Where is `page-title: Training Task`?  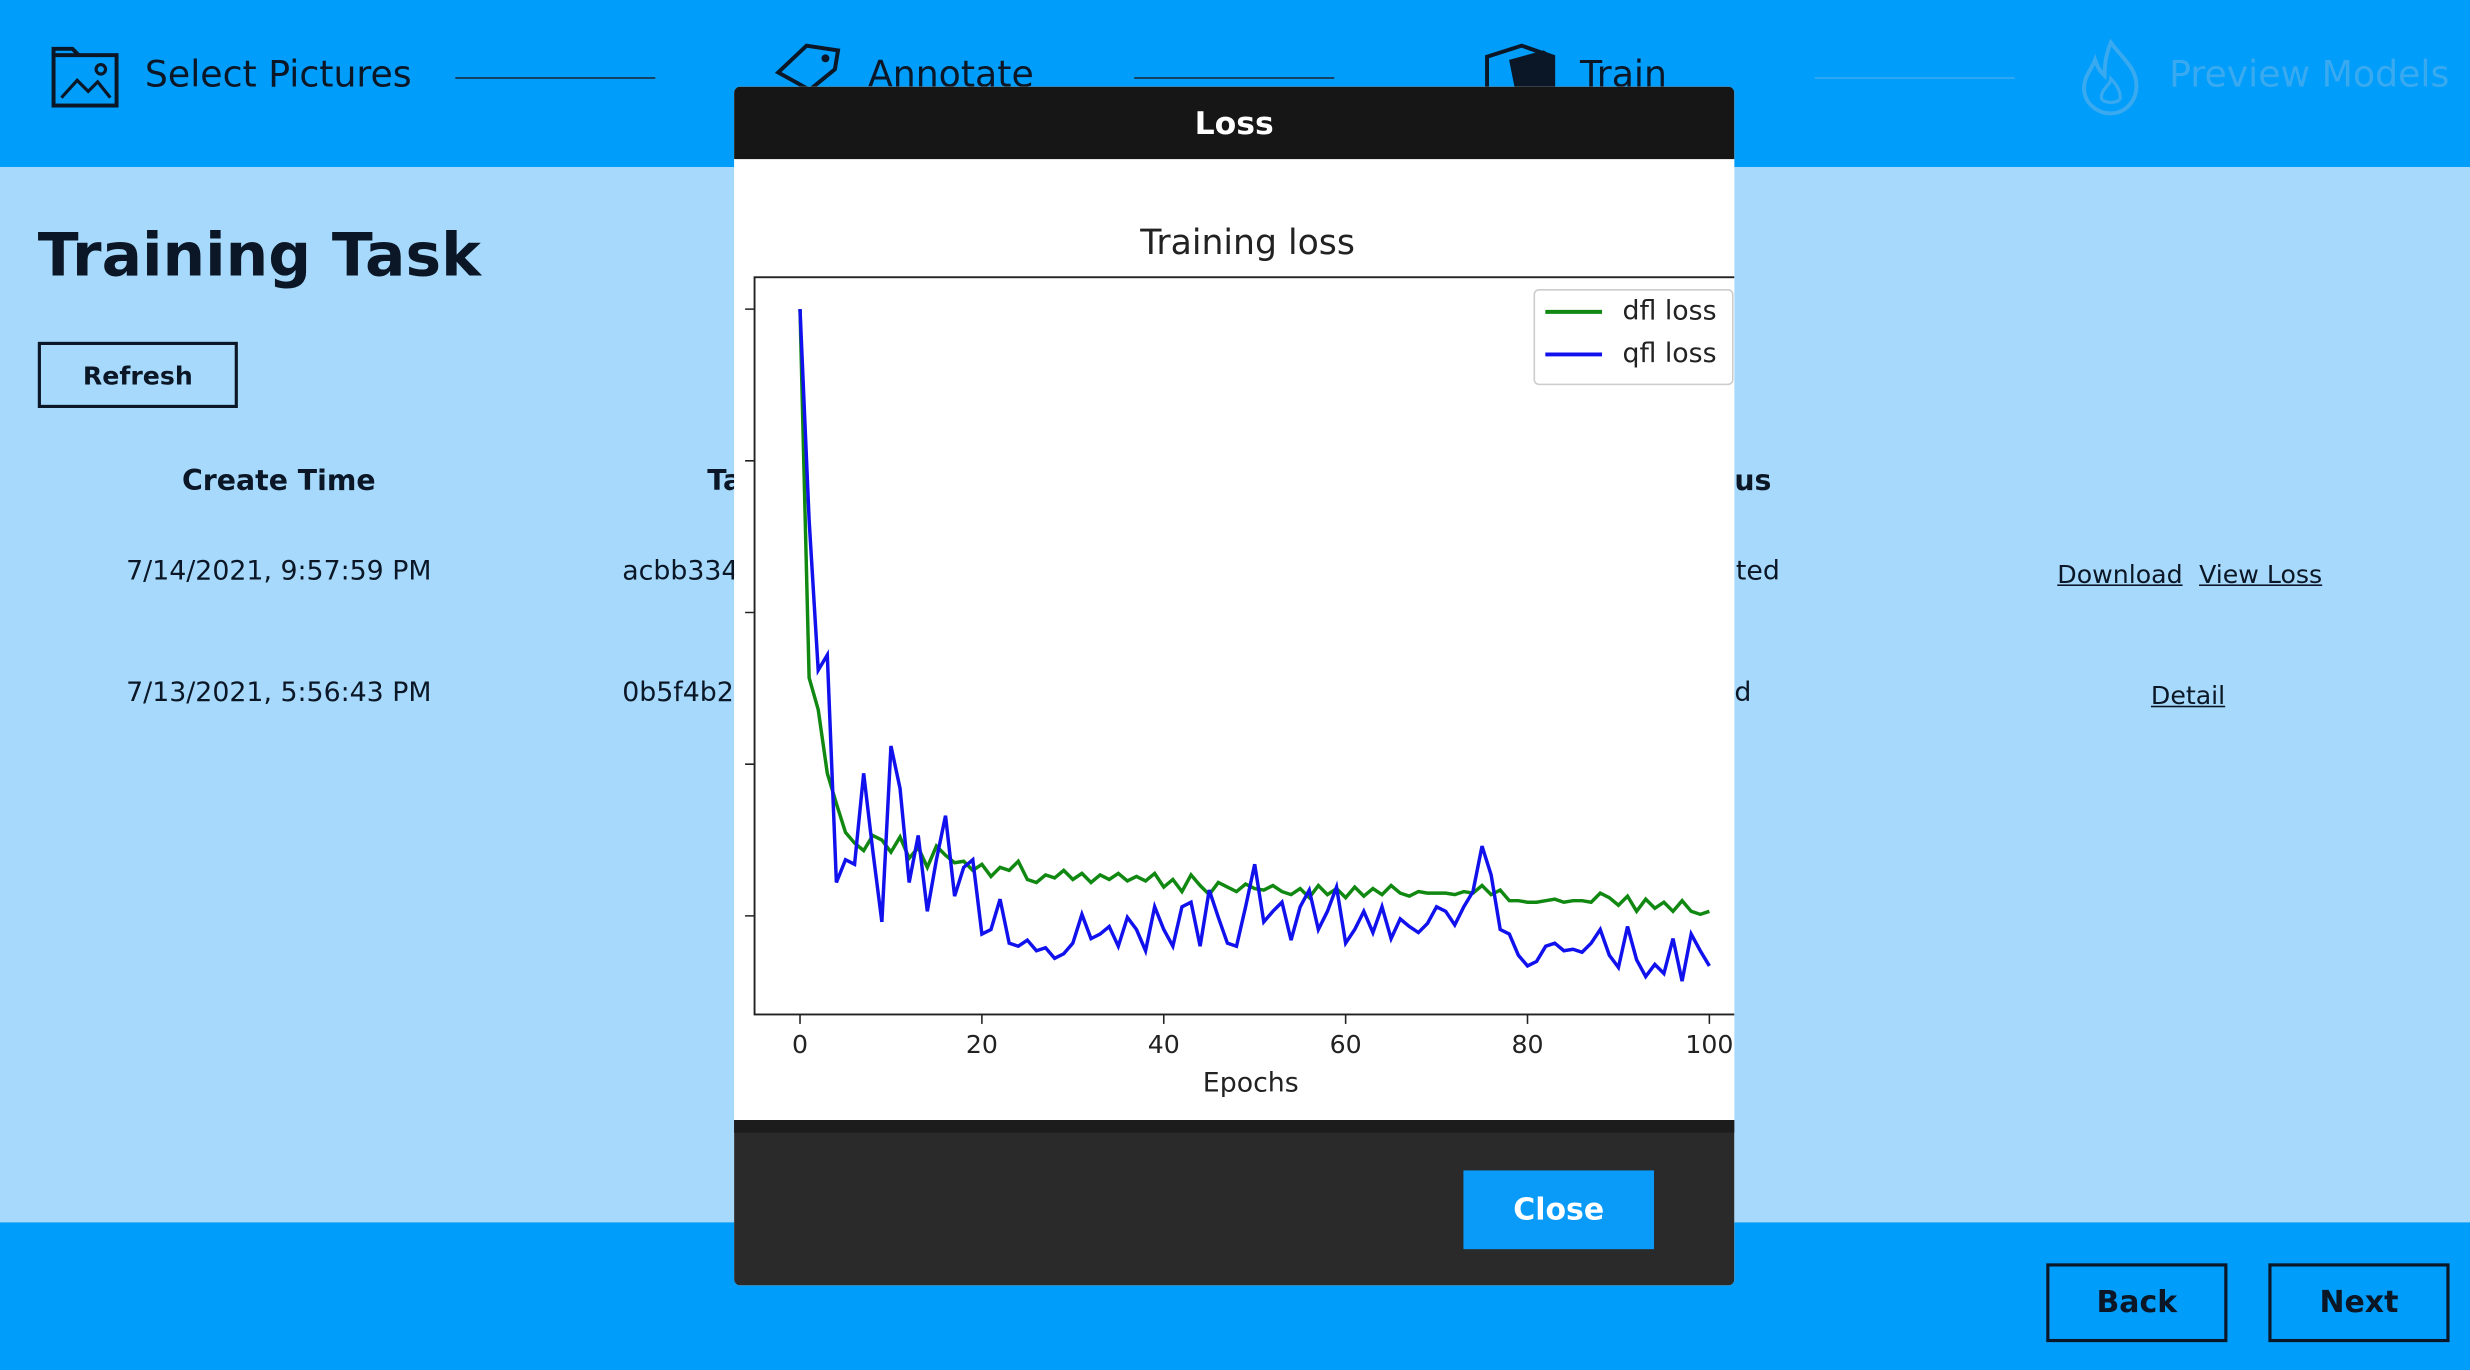 page-title: Training Task is located at coordinates (259, 255).